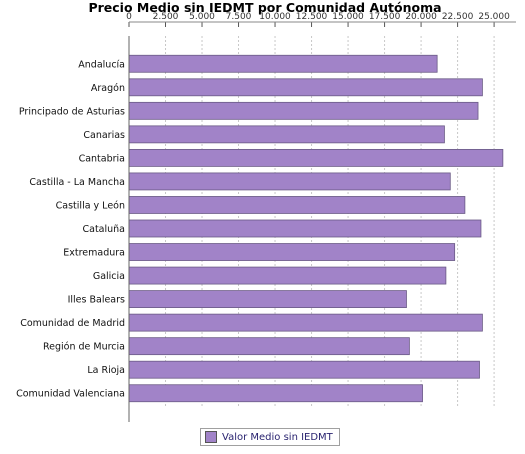  What do you see at coordinates (166, 17) in the screenshot?
I see `tick-label: 2.500` at bounding box center [166, 17].